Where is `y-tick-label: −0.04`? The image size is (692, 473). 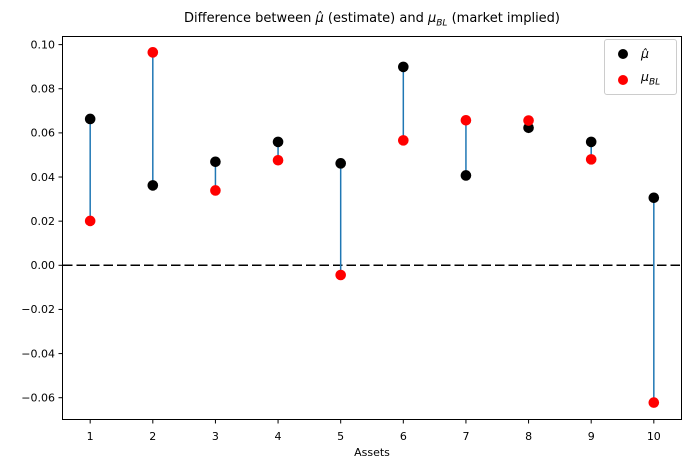
y-tick-label: −0.04 is located at coordinates (38, 353).